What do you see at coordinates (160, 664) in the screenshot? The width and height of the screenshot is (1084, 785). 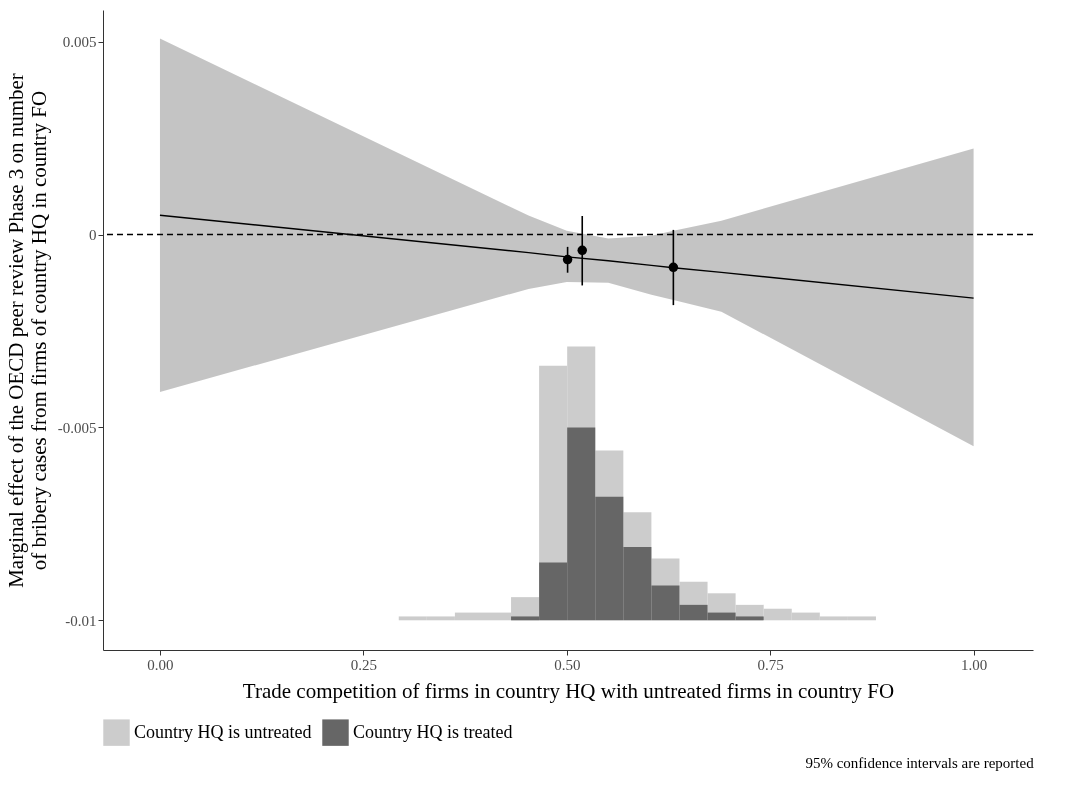 I see `x-tick-label: 0.00` at bounding box center [160, 664].